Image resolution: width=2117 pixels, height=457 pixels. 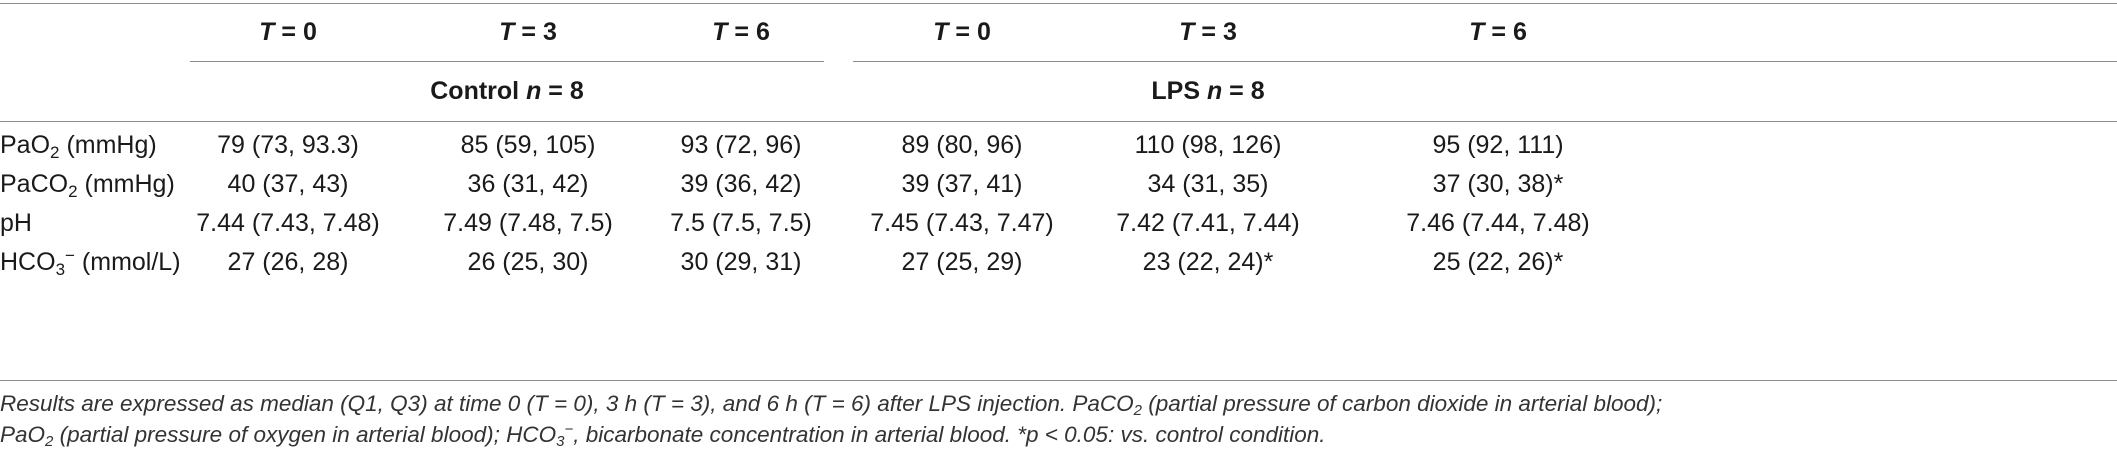 I want to click on table-cell: 39 (37, 41), so click(x=962, y=184).